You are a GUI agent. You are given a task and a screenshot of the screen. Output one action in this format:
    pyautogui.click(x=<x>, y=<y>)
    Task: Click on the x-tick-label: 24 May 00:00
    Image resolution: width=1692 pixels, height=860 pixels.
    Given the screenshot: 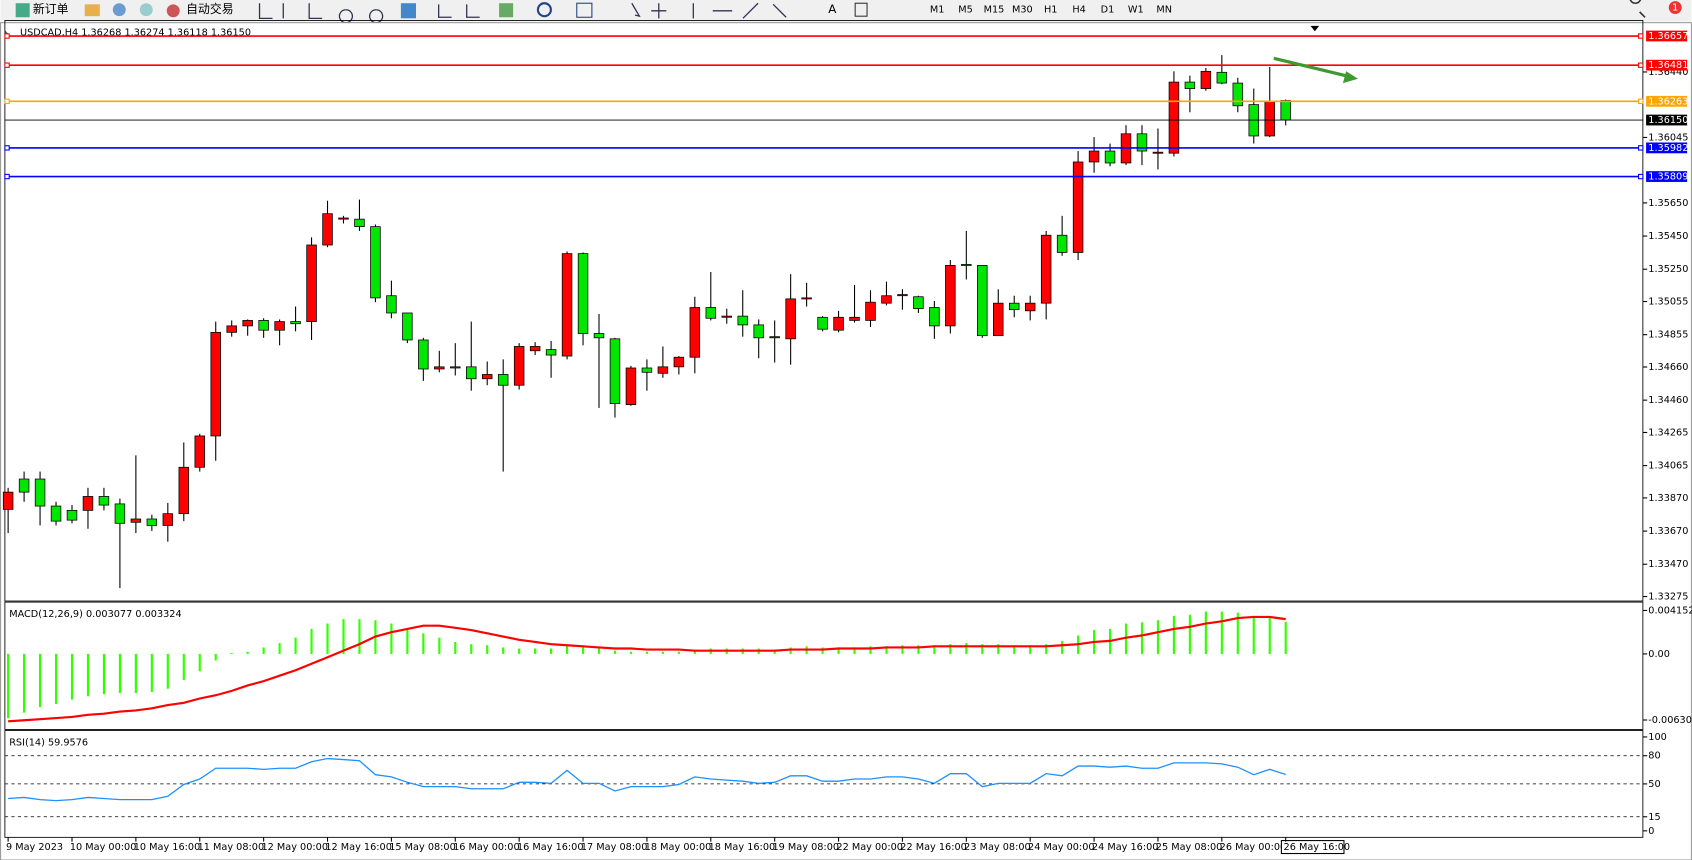 What is the action you would take?
    pyautogui.click(x=1061, y=847)
    